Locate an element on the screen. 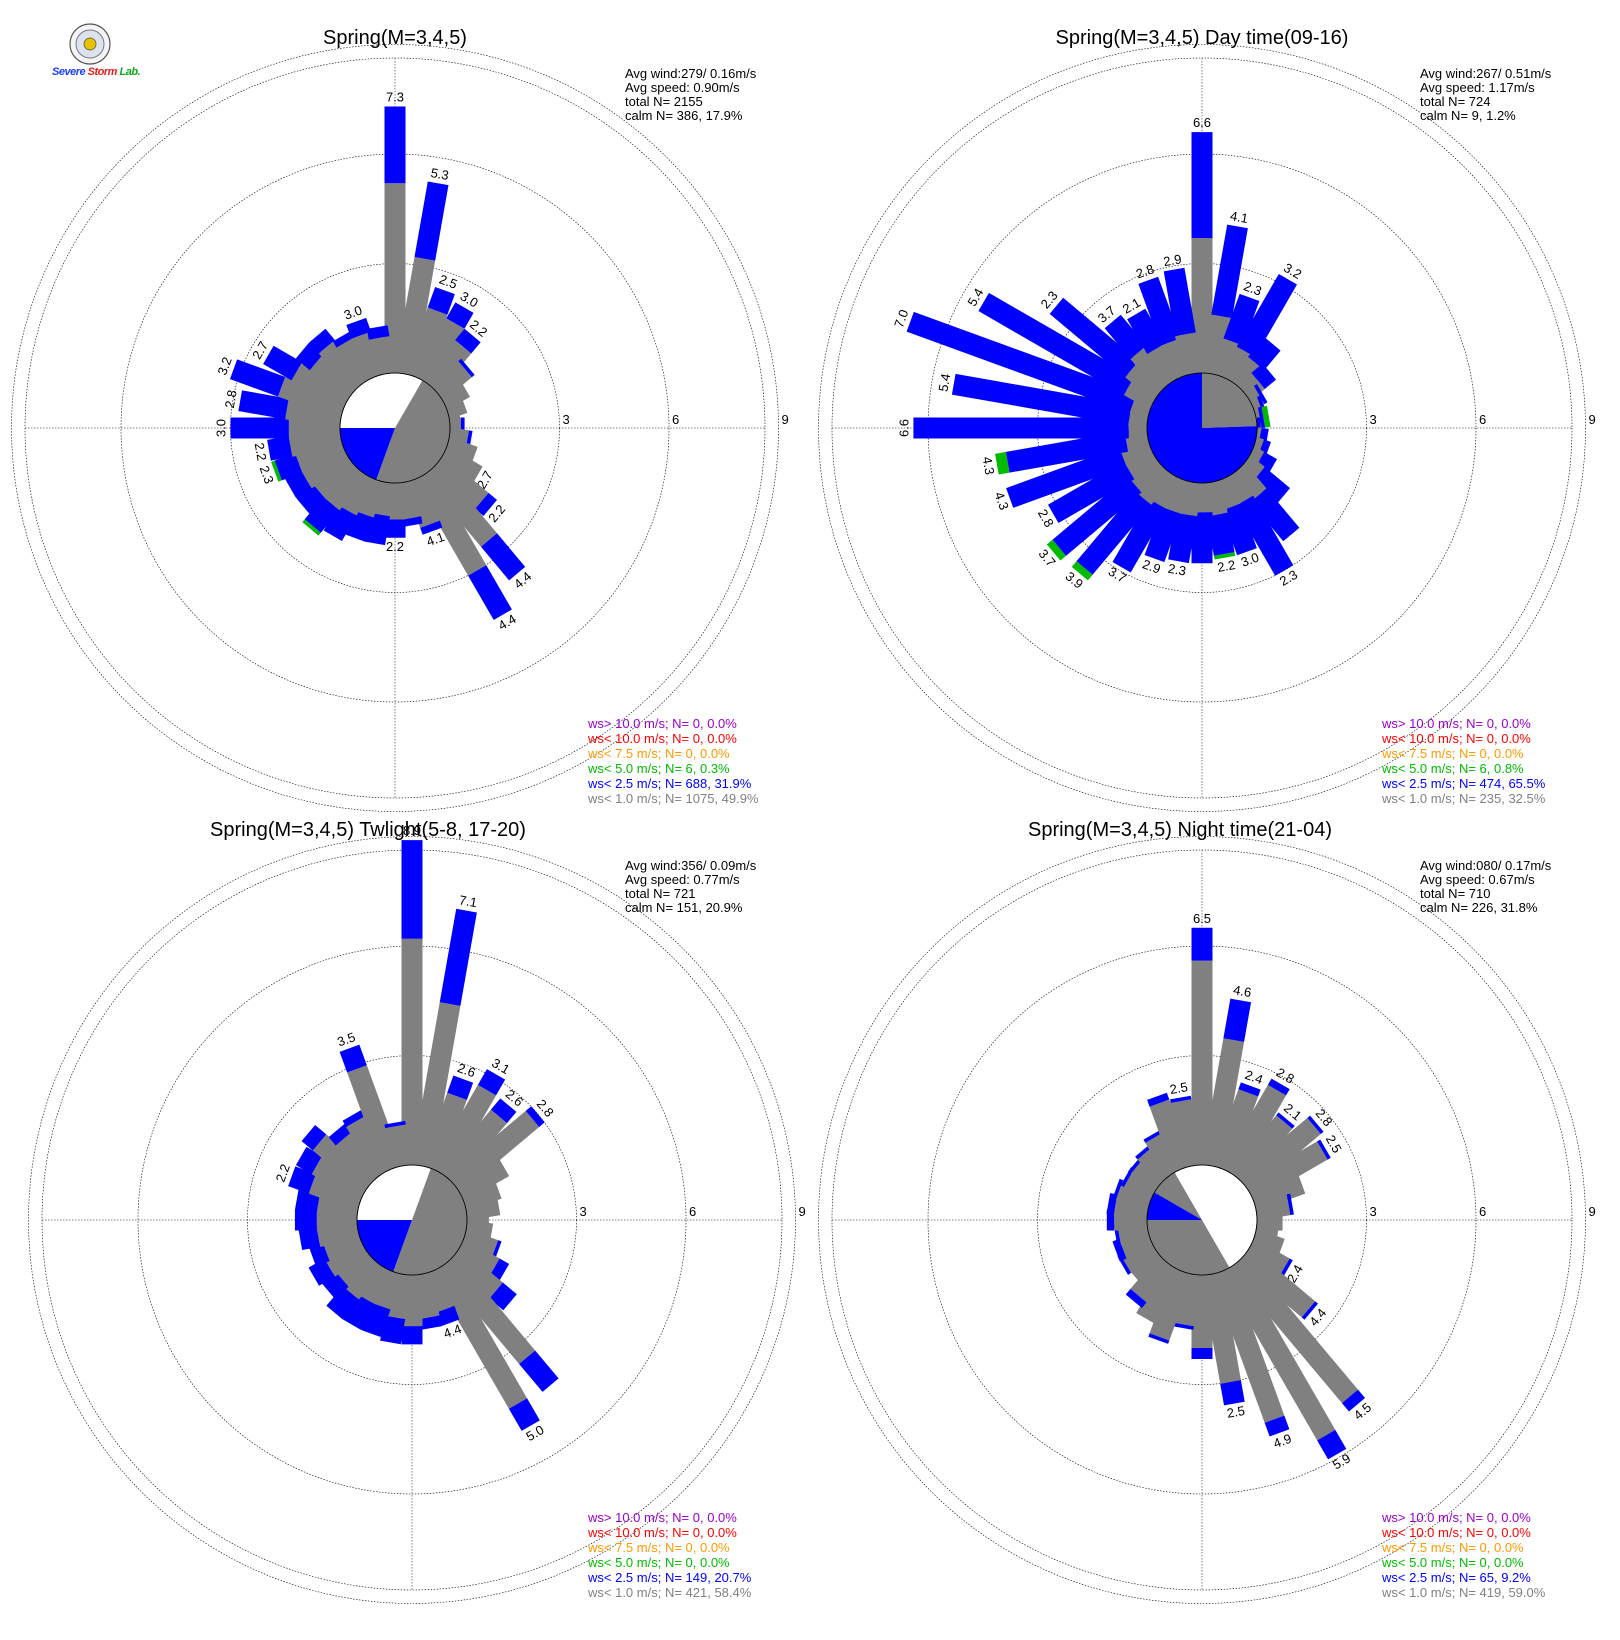  bar-label-260: 2.2 is located at coordinates (261, 451).